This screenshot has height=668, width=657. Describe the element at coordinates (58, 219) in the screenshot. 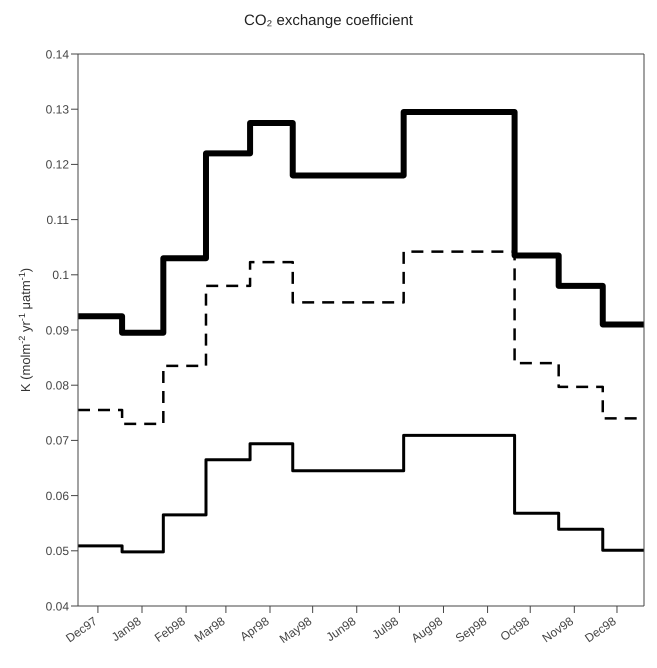

I see `y-tick-label: 0.11` at that location.